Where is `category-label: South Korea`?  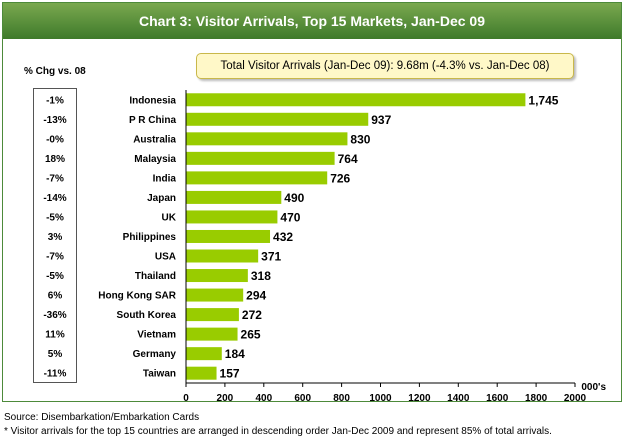 category-label: South Korea is located at coordinates (147, 315).